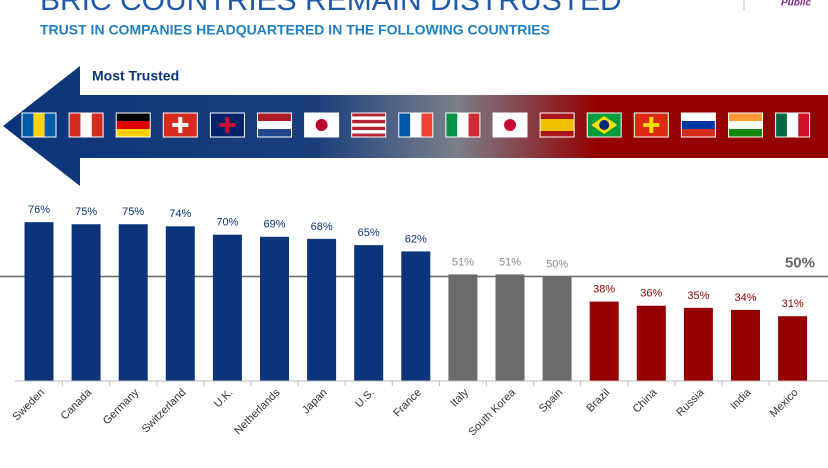 This screenshot has height=468, width=828. I want to click on data-label: 69%, so click(274, 225).